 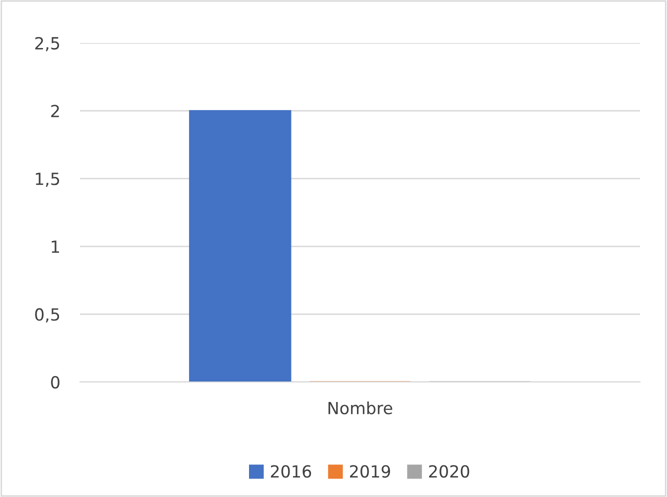 I want to click on legend-label: 2016, so click(x=291, y=471).